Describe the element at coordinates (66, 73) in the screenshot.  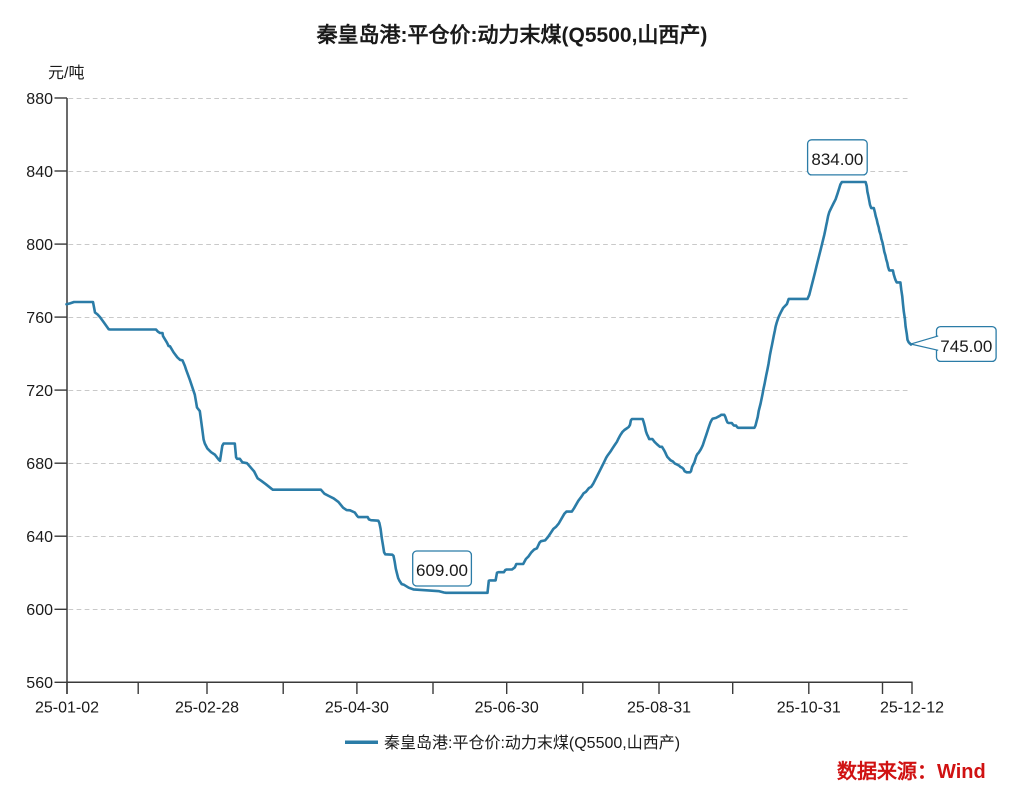
I see `svg-text: 元/吨` at that location.